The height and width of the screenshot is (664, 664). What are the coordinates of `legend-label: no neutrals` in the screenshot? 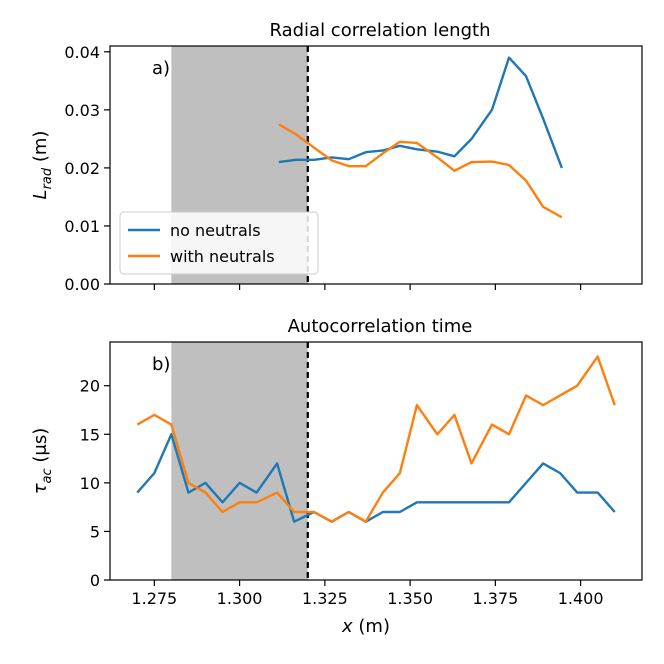 It's located at (215, 230).